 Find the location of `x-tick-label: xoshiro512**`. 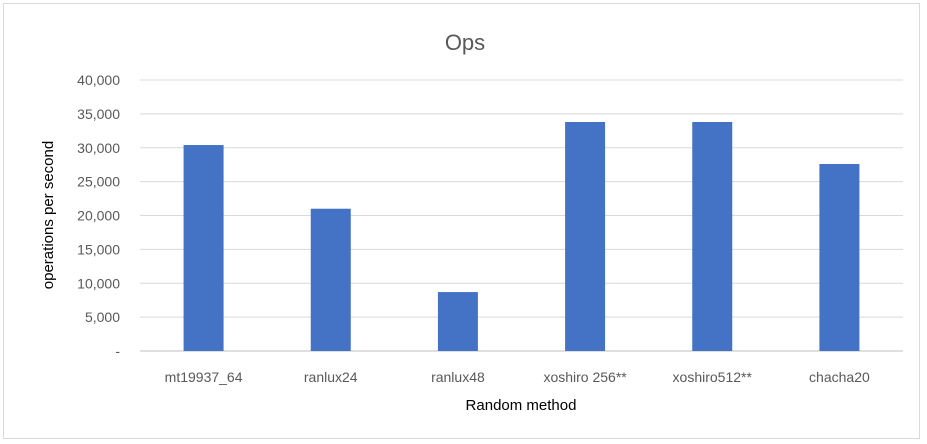

x-tick-label: xoshiro512** is located at coordinates (713, 377).